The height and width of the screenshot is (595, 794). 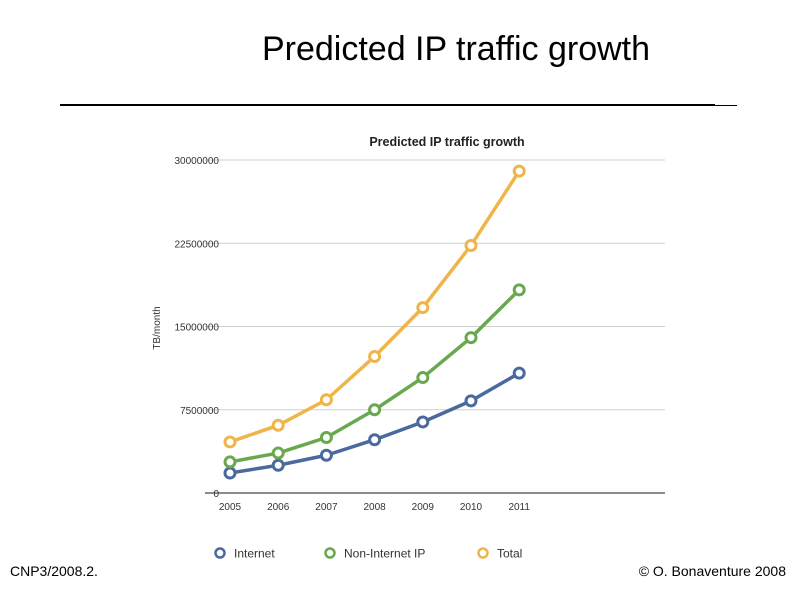 What do you see at coordinates (374, 507) in the screenshot?
I see `x-tick-label: 2008` at bounding box center [374, 507].